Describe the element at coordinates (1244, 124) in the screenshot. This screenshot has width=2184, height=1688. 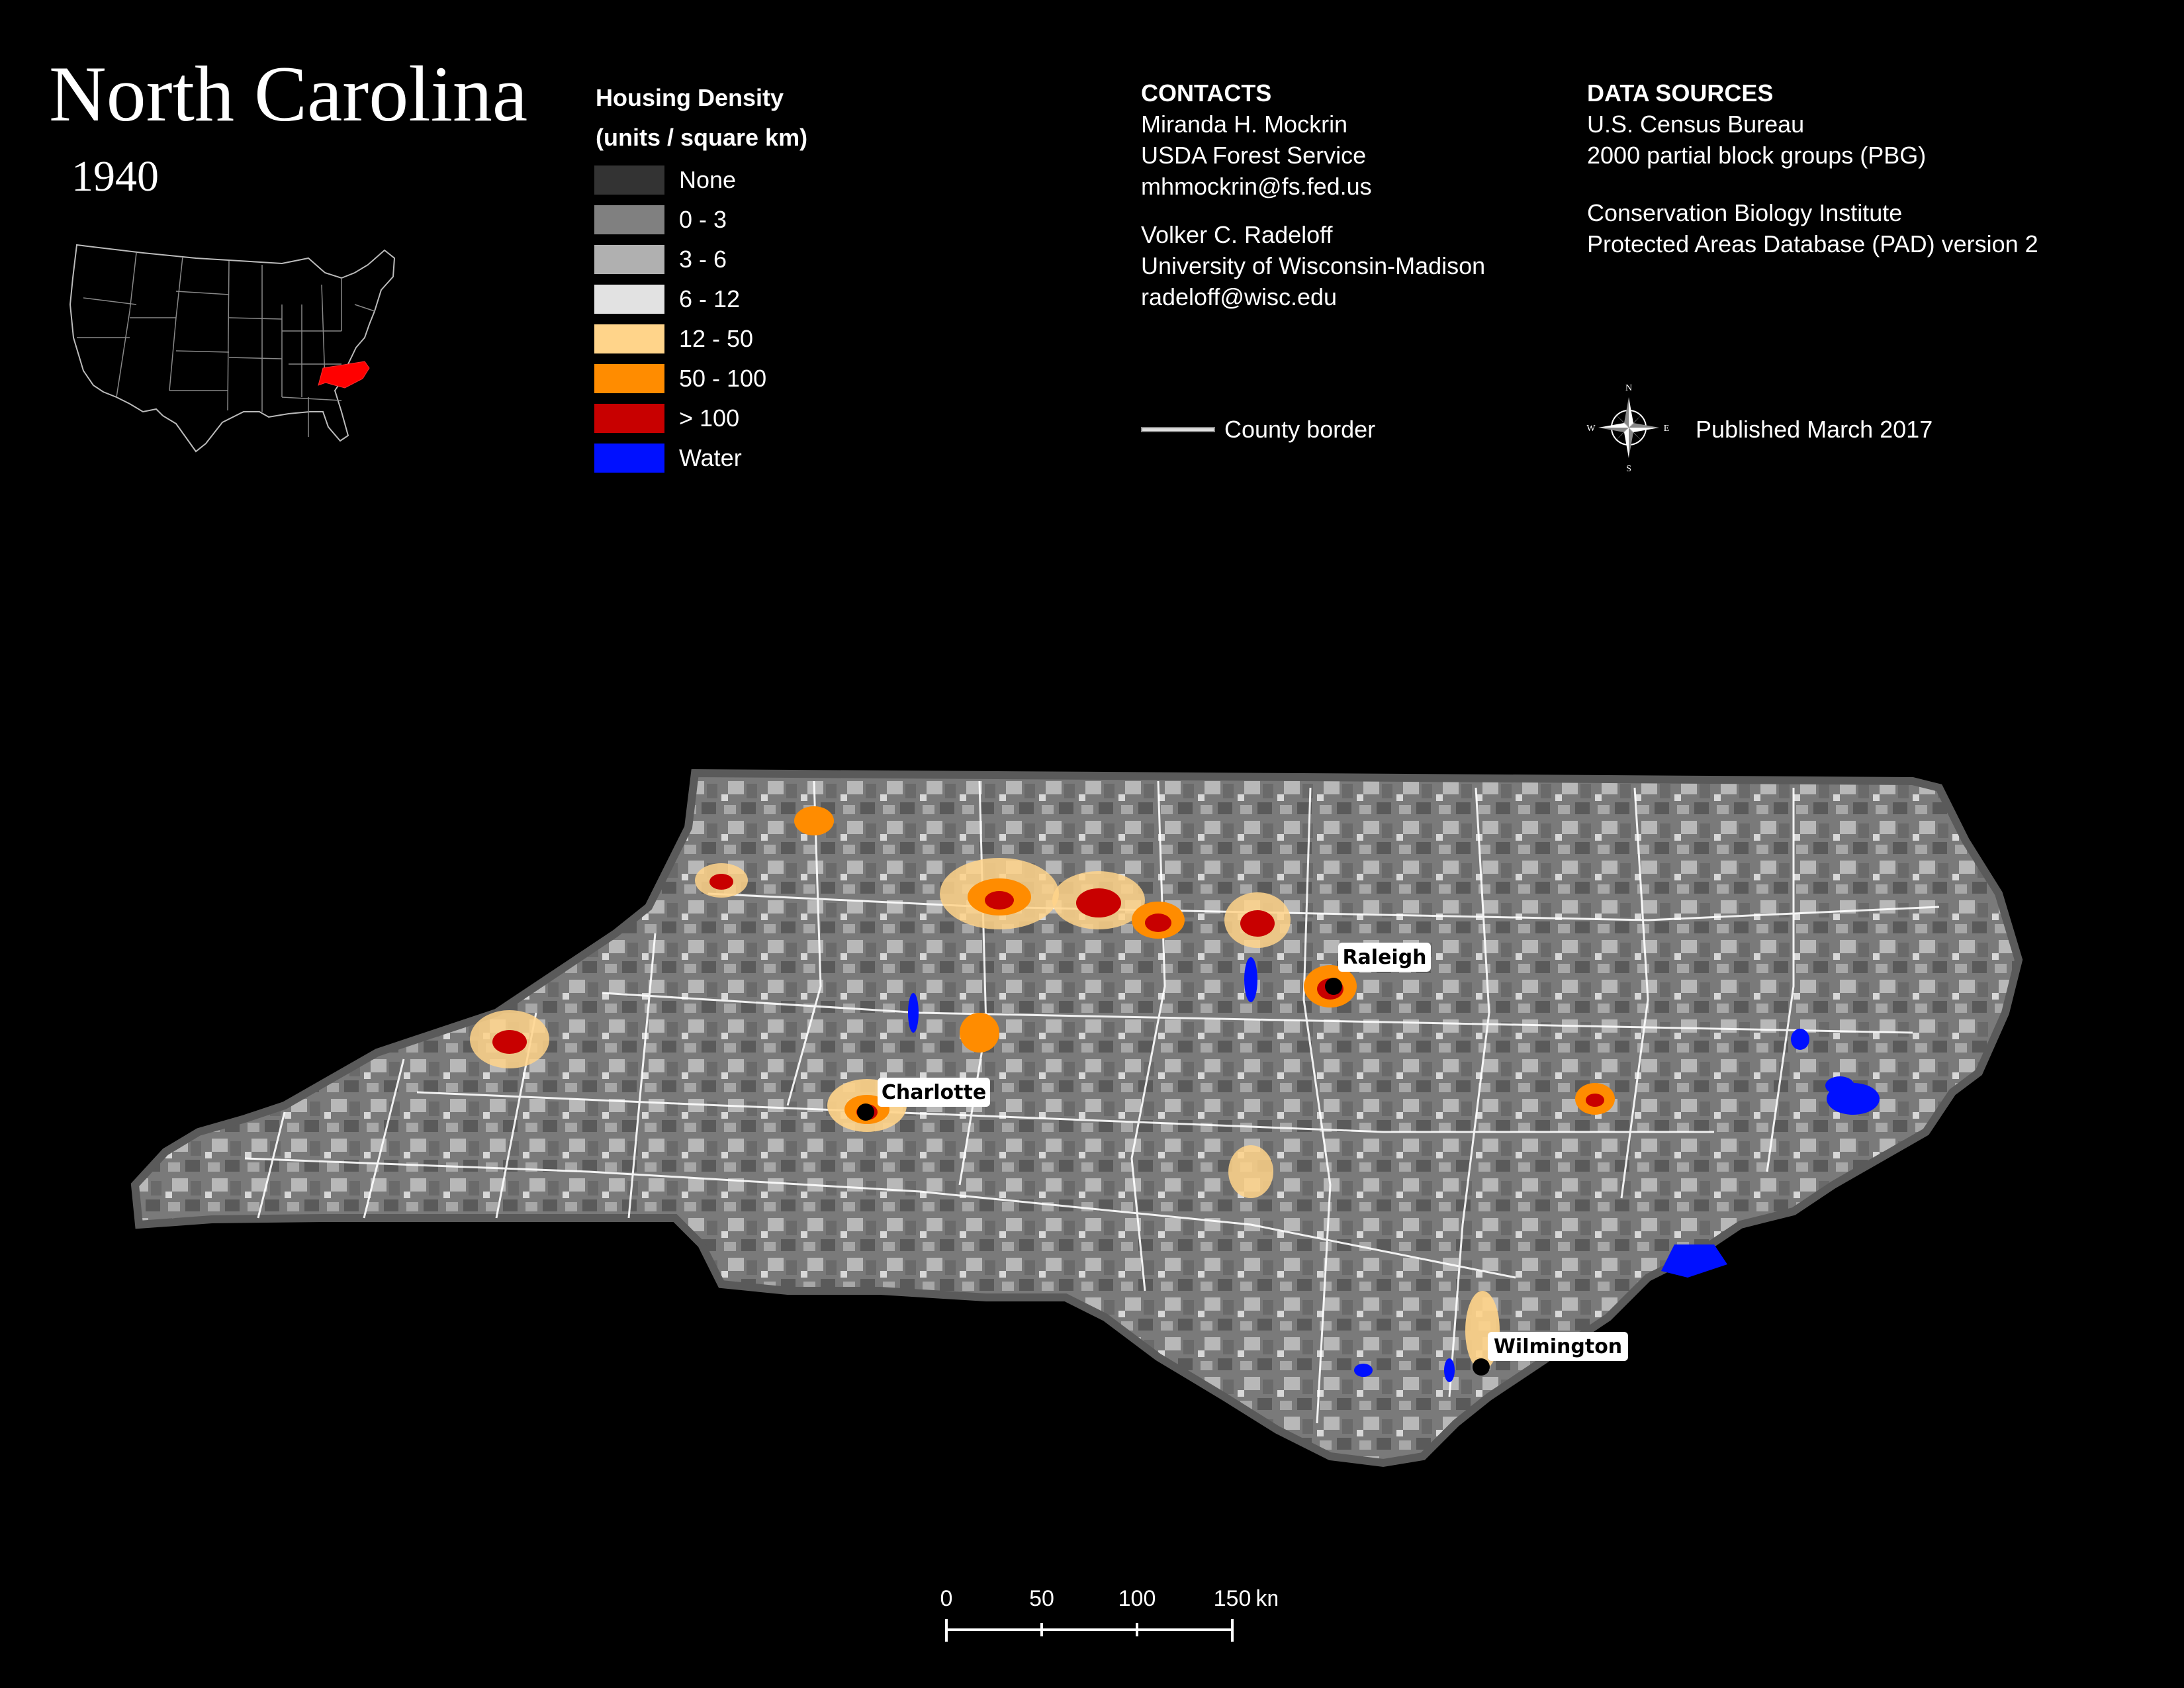
I see `contact1-name: Miranda H. Mockrin` at that location.